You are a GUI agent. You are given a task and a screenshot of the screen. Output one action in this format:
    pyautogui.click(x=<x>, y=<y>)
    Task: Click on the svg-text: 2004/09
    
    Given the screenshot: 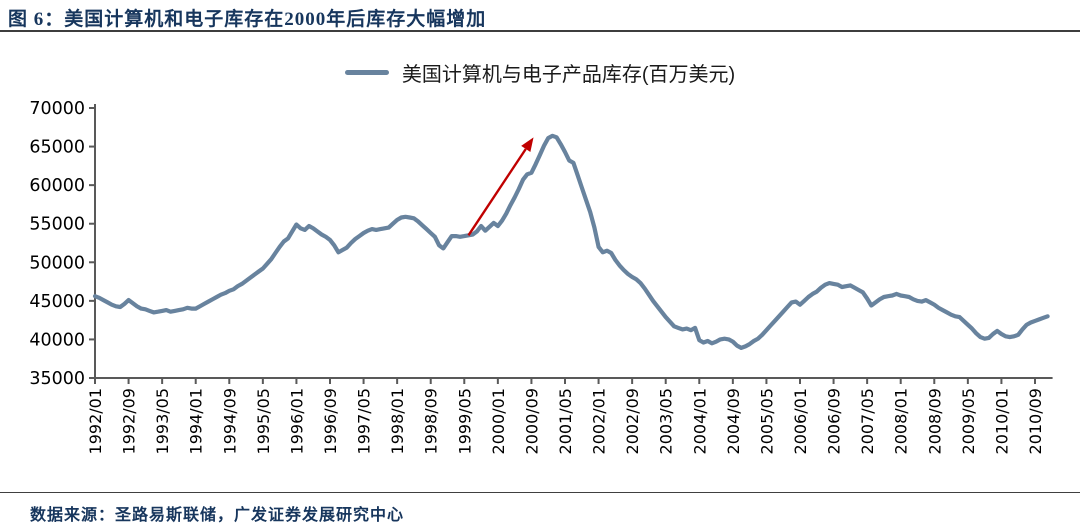 What is the action you would take?
    pyautogui.click(x=733, y=421)
    